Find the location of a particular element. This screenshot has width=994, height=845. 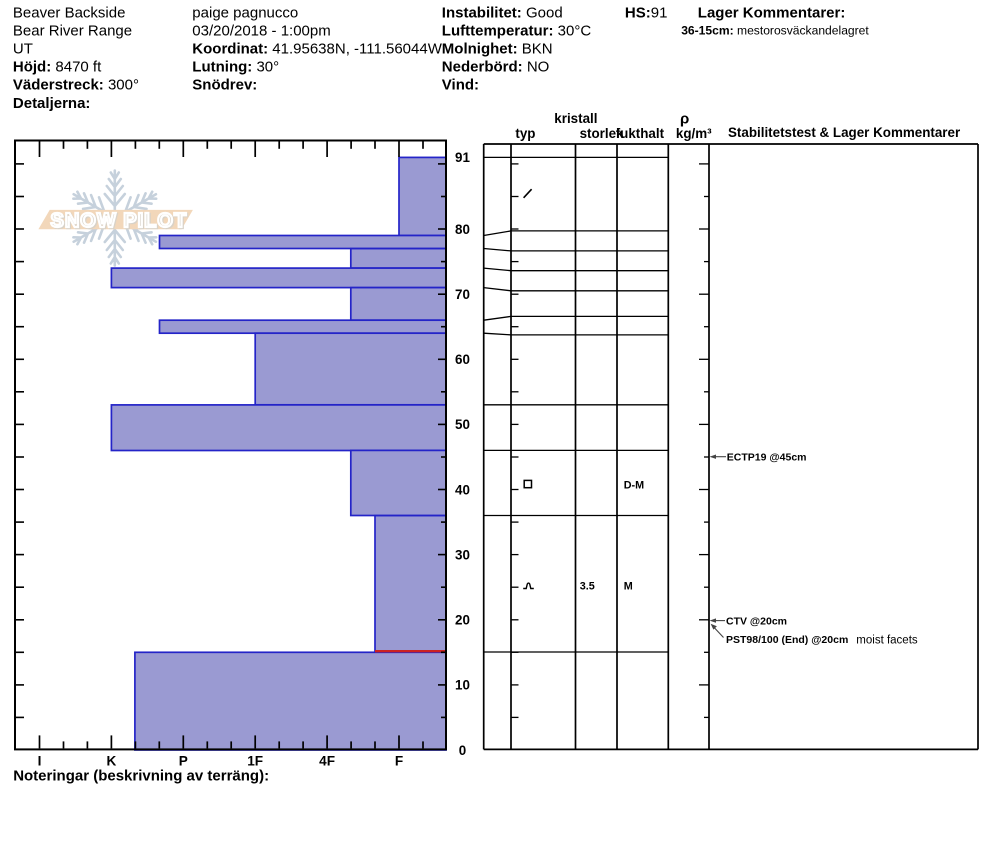

svg-text: CTV @20cm is located at coordinates (756, 621).